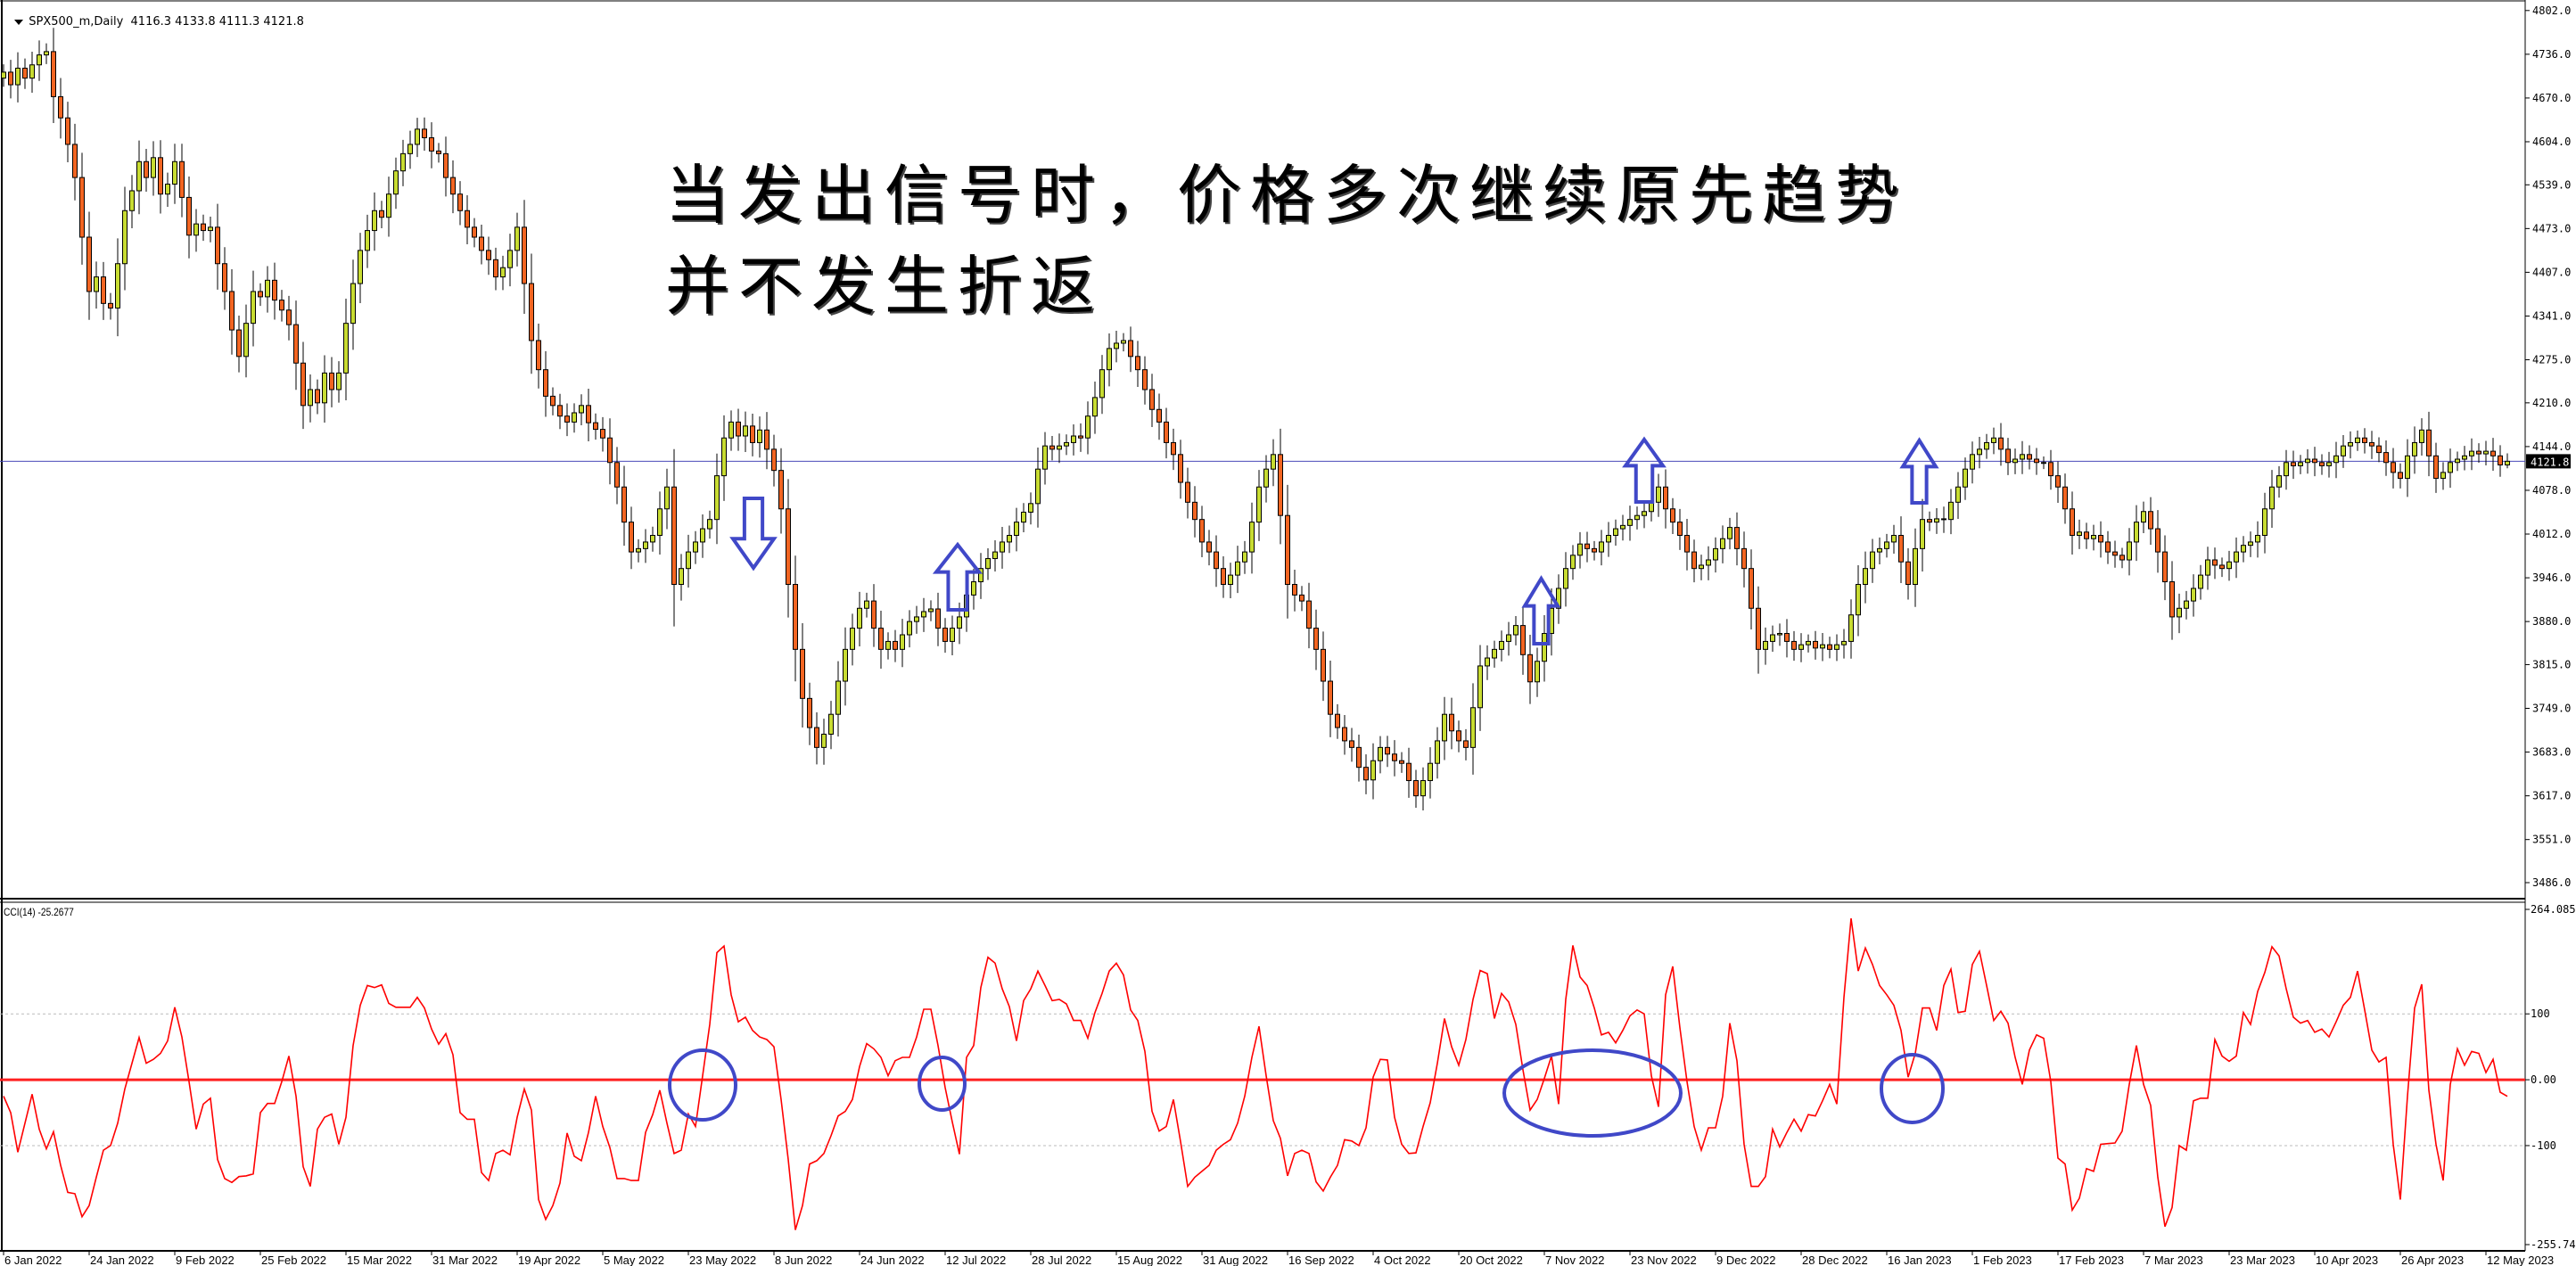 The height and width of the screenshot is (1266, 2576). What do you see at coordinates (122, 1260) in the screenshot?
I see `date-tick-label: 24 Jan 2022` at bounding box center [122, 1260].